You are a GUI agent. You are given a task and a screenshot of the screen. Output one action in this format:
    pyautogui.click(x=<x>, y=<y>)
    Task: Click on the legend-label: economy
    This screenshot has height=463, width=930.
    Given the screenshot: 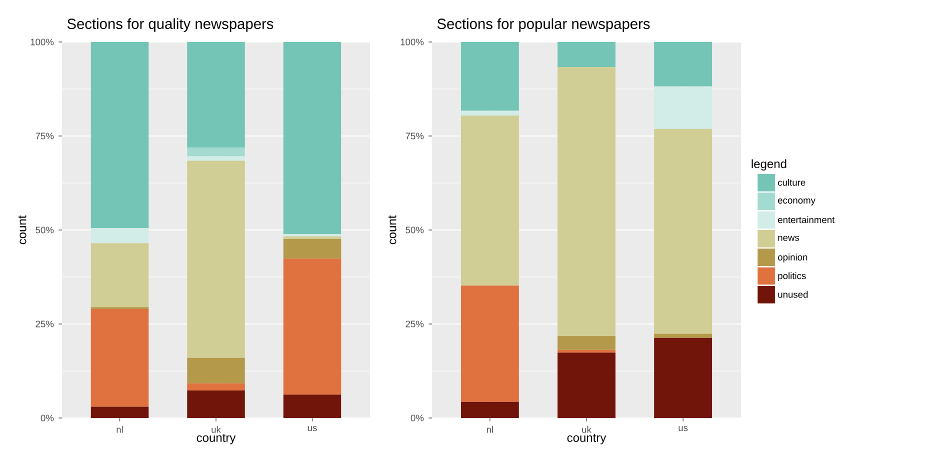 What is the action you would take?
    pyautogui.click(x=797, y=202)
    